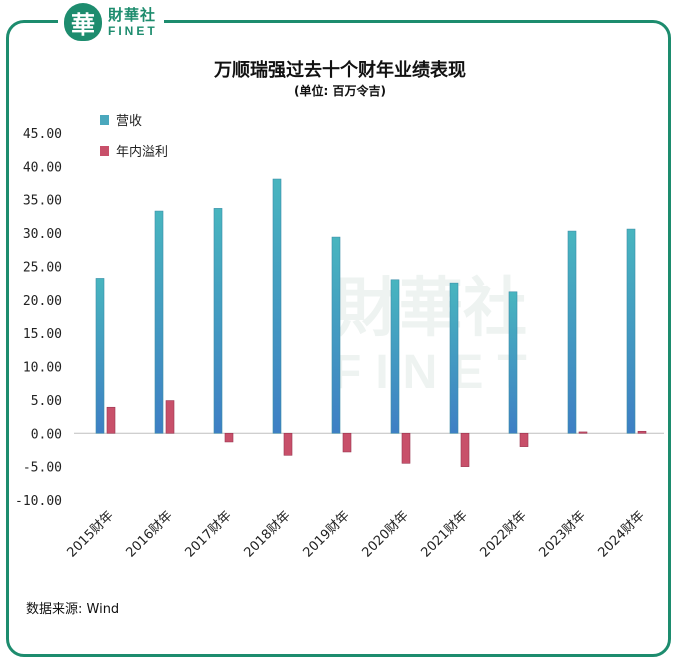  What do you see at coordinates (208, 534) in the screenshot?
I see `x-tick-label: 2017财年` at bounding box center [208, 534].